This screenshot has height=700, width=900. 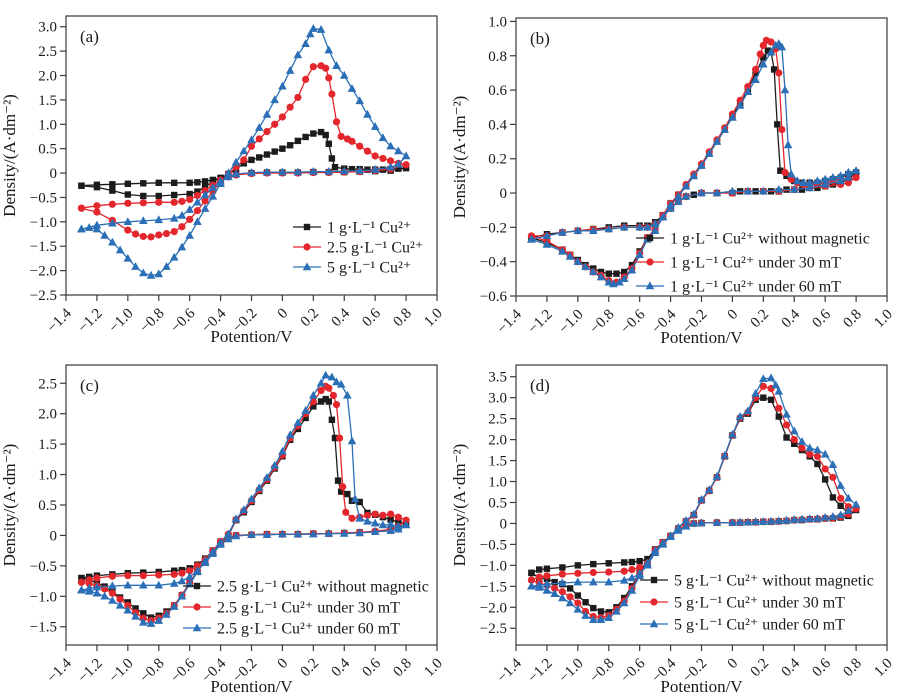 I want to click on x-tick-label: 0.2, so click(x=760, y=319).